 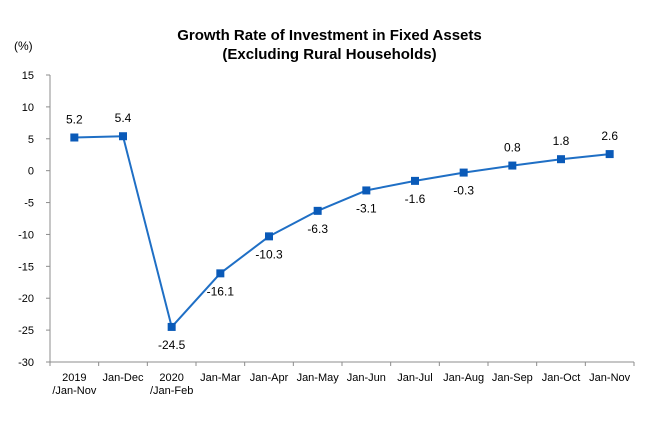 I want to click on x-tick-label-line: /Jan-Nov, so click(x=74, y=391).